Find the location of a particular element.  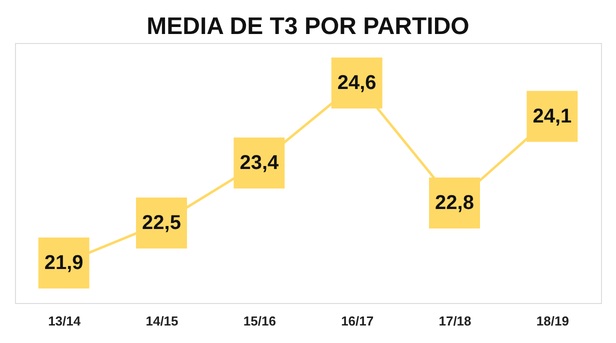

data-label: 23,4 is located at coordinates (260, 163).